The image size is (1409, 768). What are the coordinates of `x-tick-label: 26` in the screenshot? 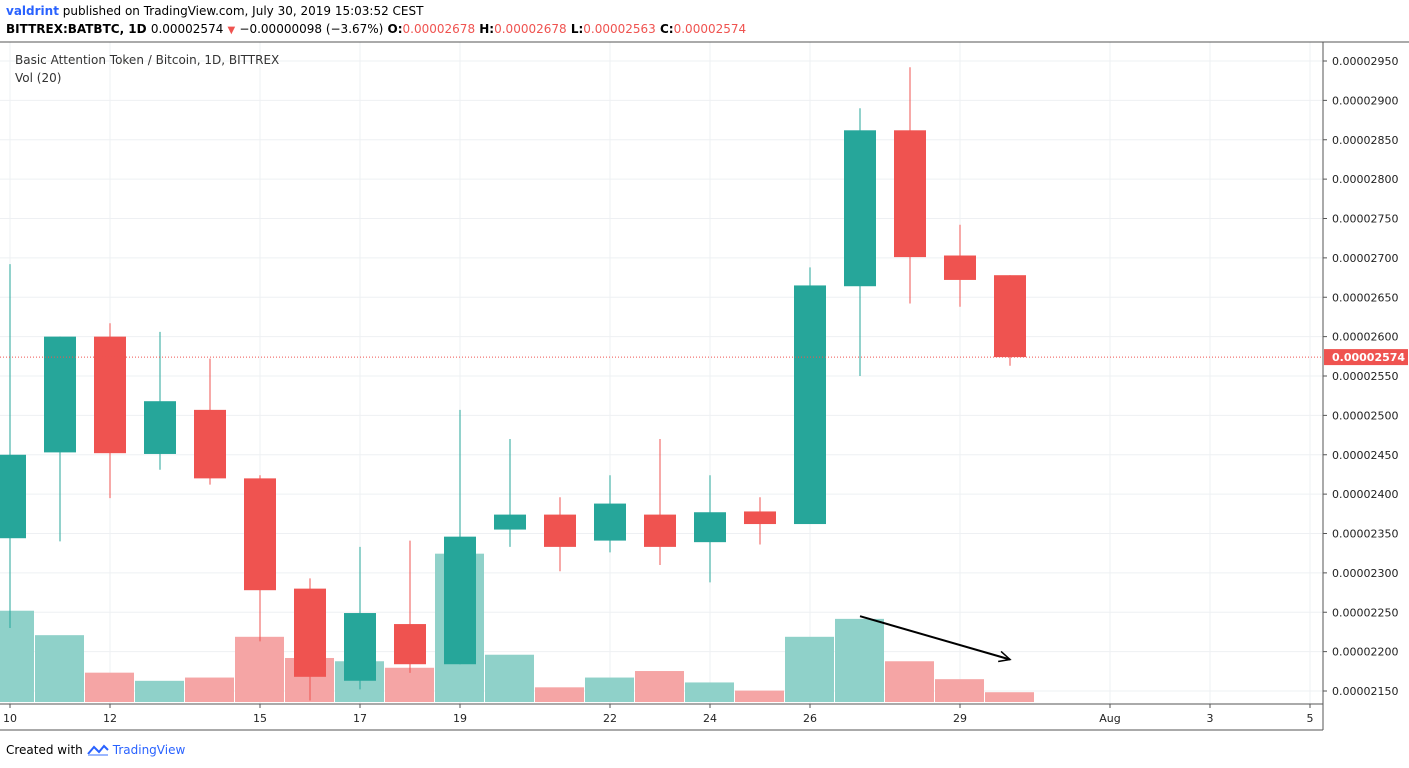 It's located at (810, 718).